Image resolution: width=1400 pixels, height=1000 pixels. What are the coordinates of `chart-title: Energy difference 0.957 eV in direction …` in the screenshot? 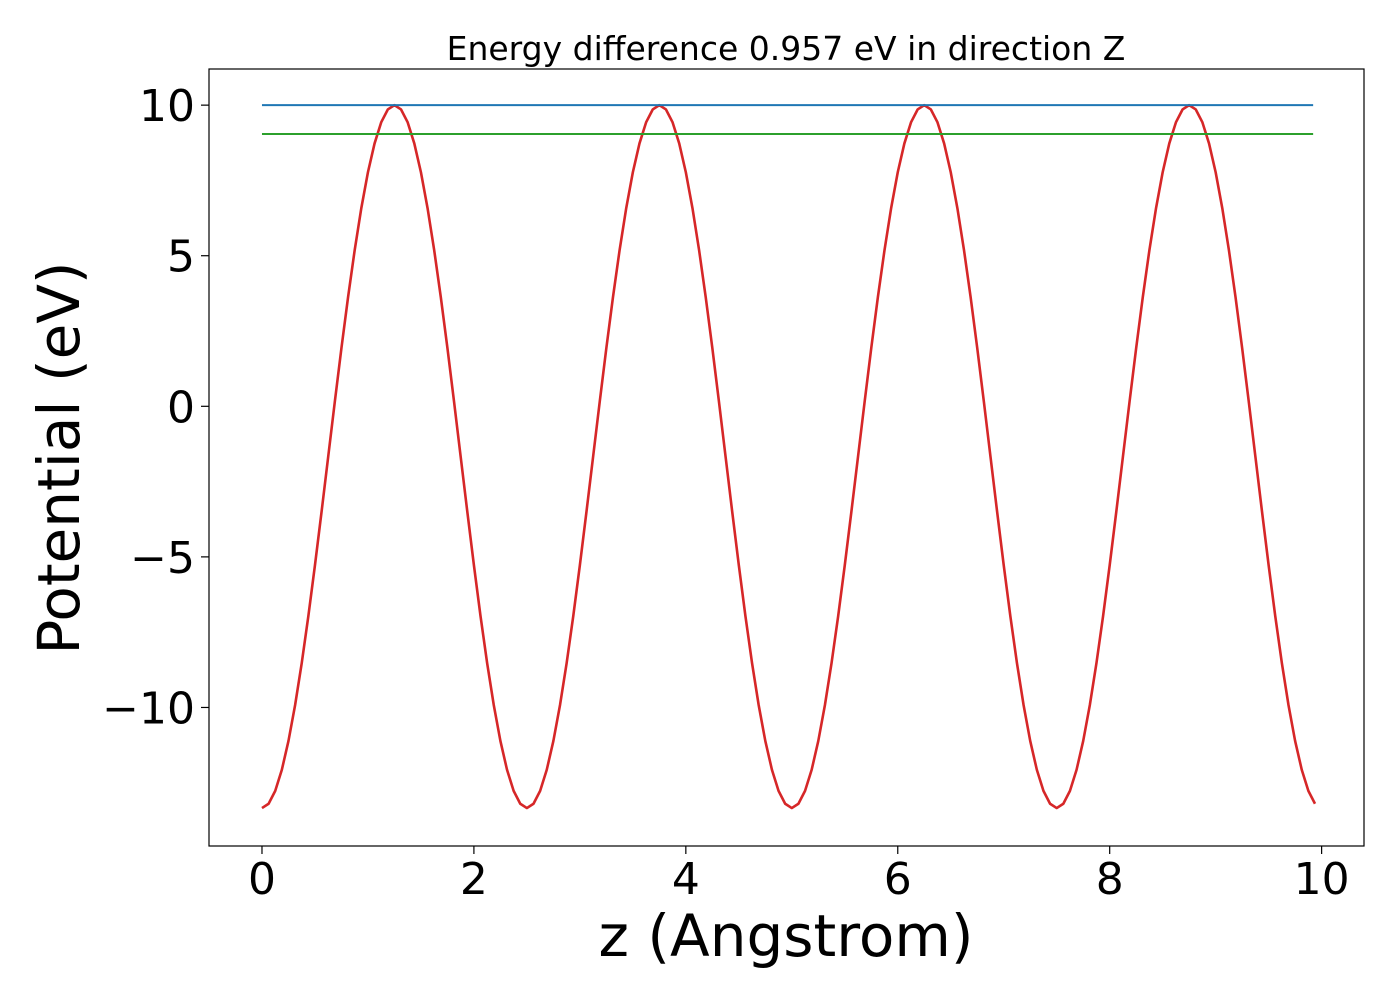 It's located at (786, 48).